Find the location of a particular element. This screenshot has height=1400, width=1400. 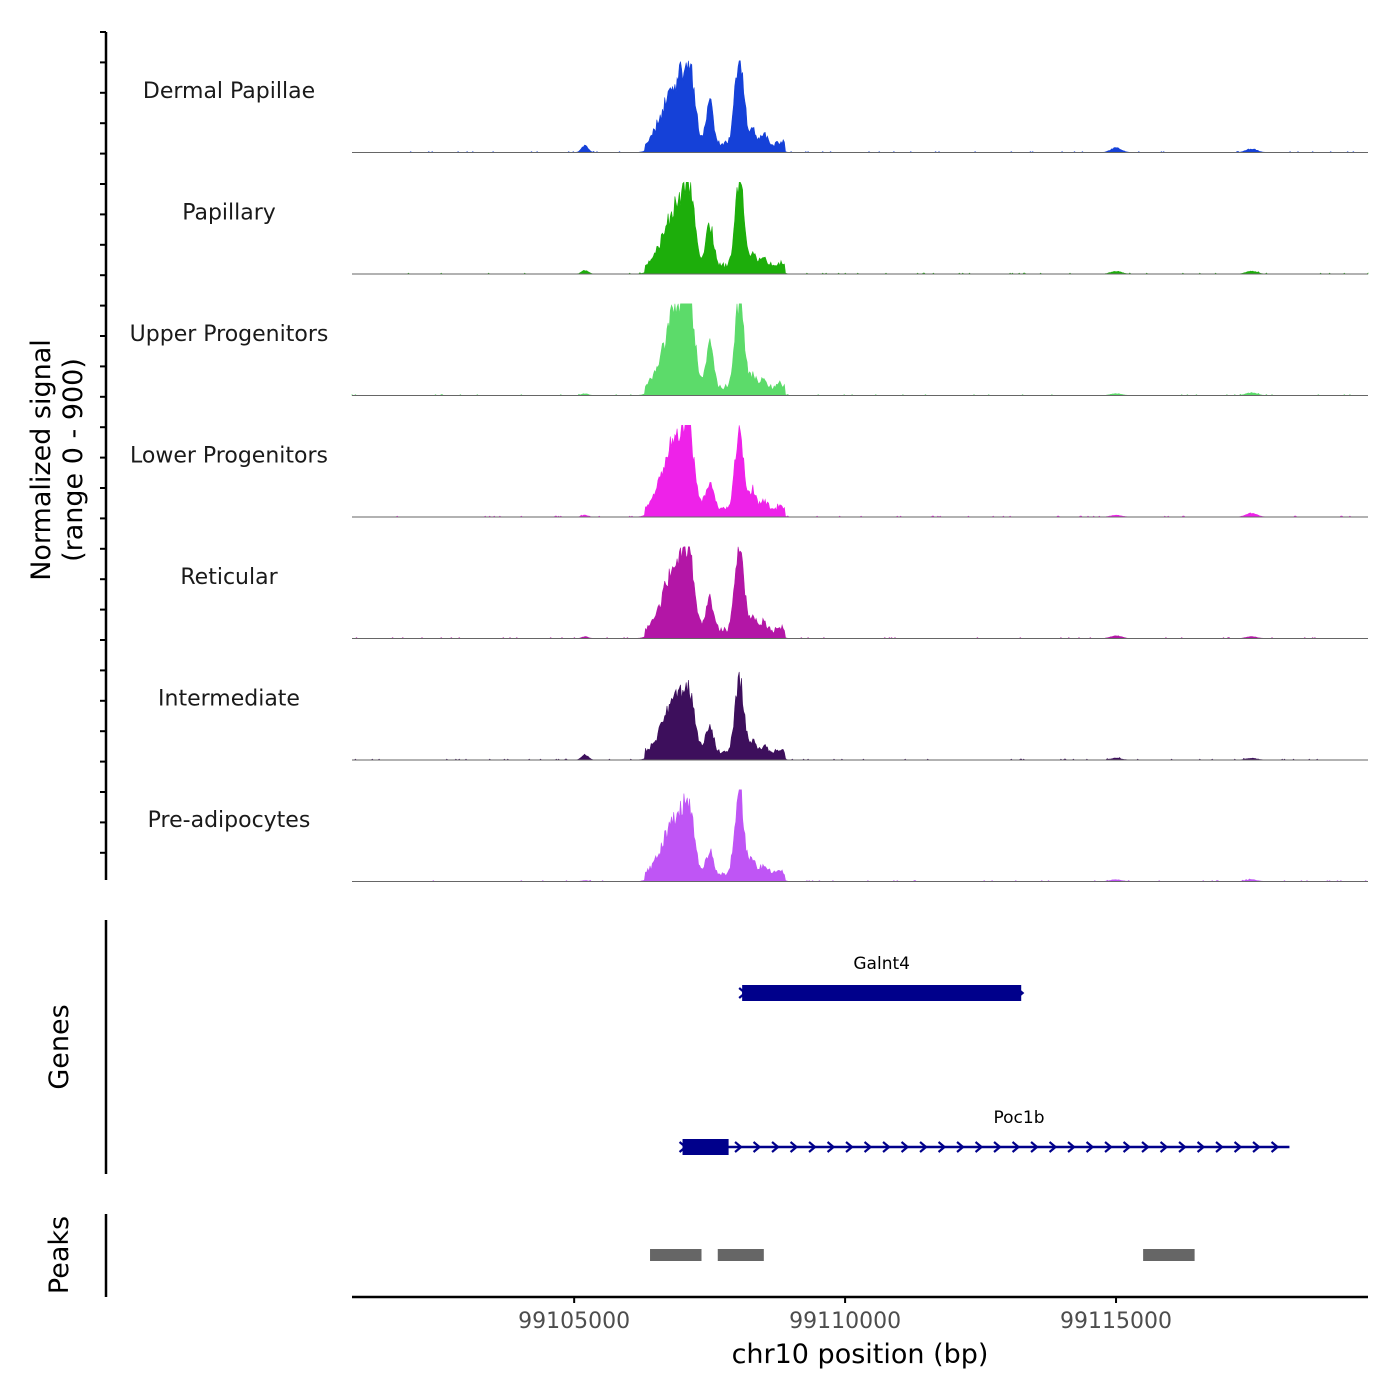

track-label: Dermal Papillae is located at coordinates (229, 91).